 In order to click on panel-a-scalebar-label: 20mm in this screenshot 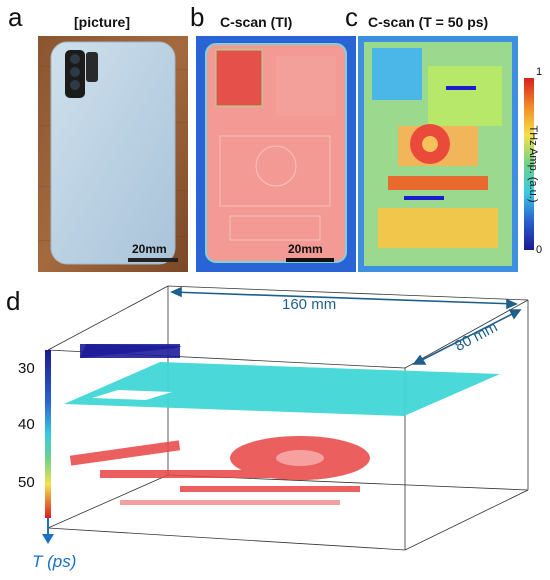, I will do `click(149, 249)`.